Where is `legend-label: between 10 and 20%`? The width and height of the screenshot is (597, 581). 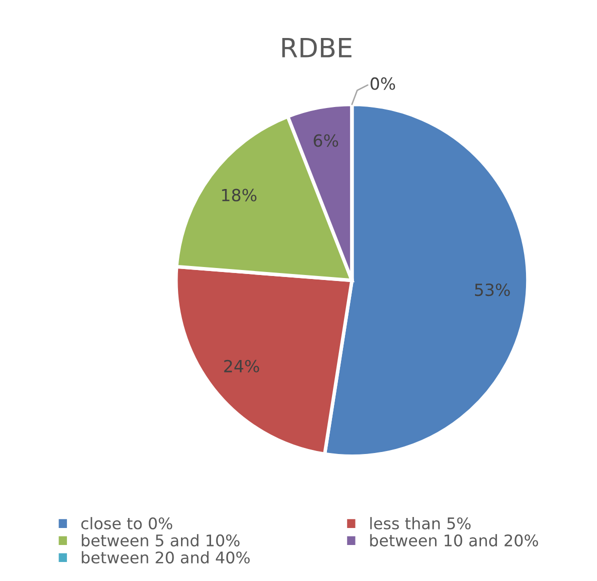 legend-label: between 10 and 20% is located at coordinates (454, 540).